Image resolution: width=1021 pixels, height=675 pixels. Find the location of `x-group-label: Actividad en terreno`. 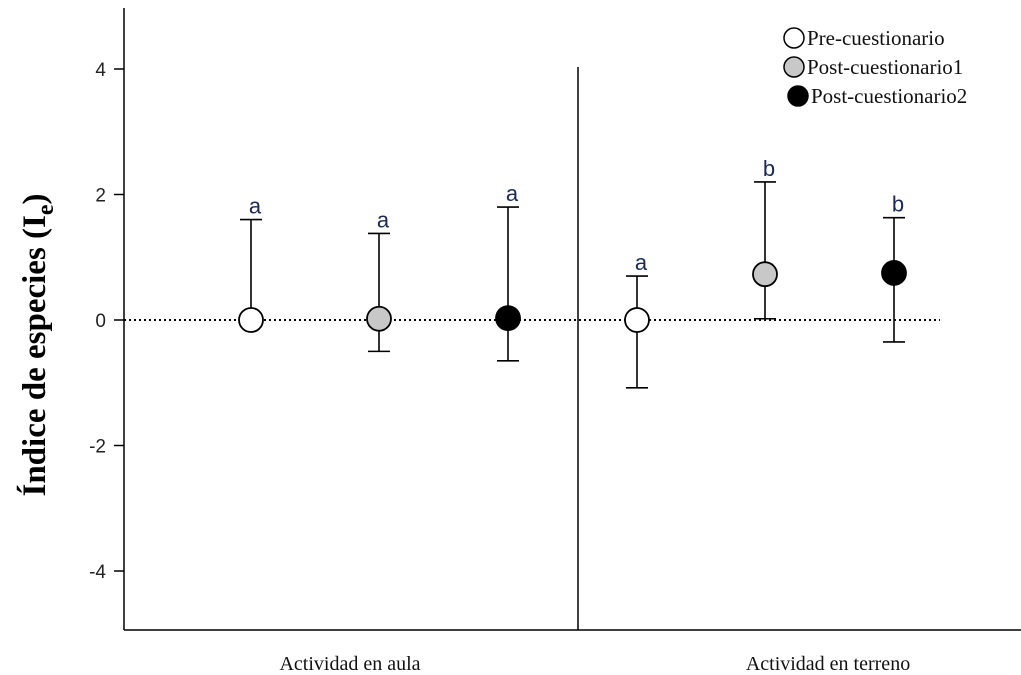

x-group-label: Actividad en terreno is located at coordinates (828, 664).